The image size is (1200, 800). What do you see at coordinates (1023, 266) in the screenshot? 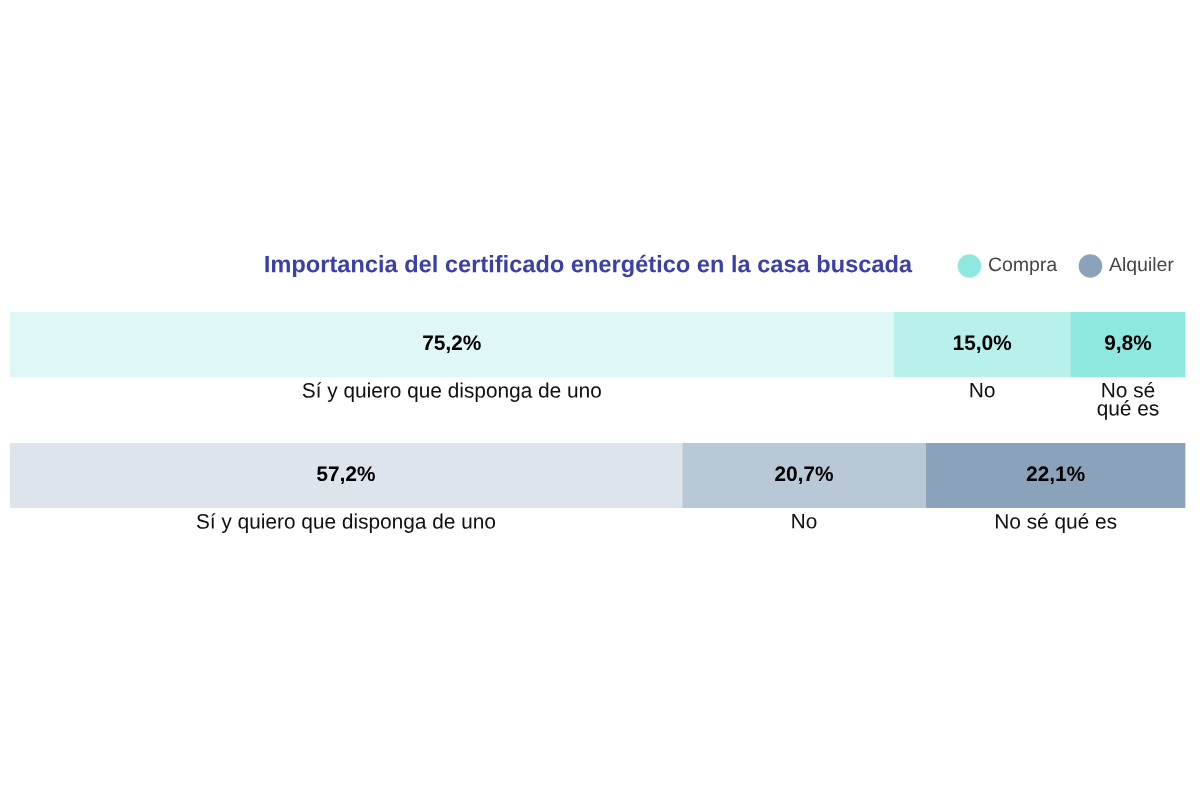
I see `text: Compra` at bounding box center [1023, 266].